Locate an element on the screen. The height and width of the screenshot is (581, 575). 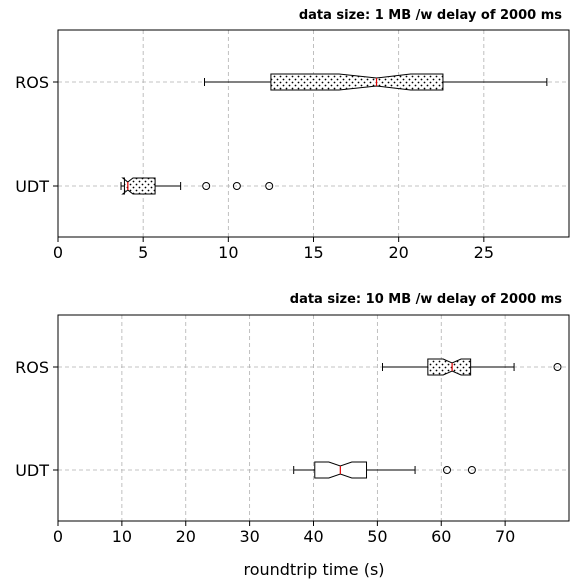
category-label-udt-1: UDT is located at coordinates (32, 186).